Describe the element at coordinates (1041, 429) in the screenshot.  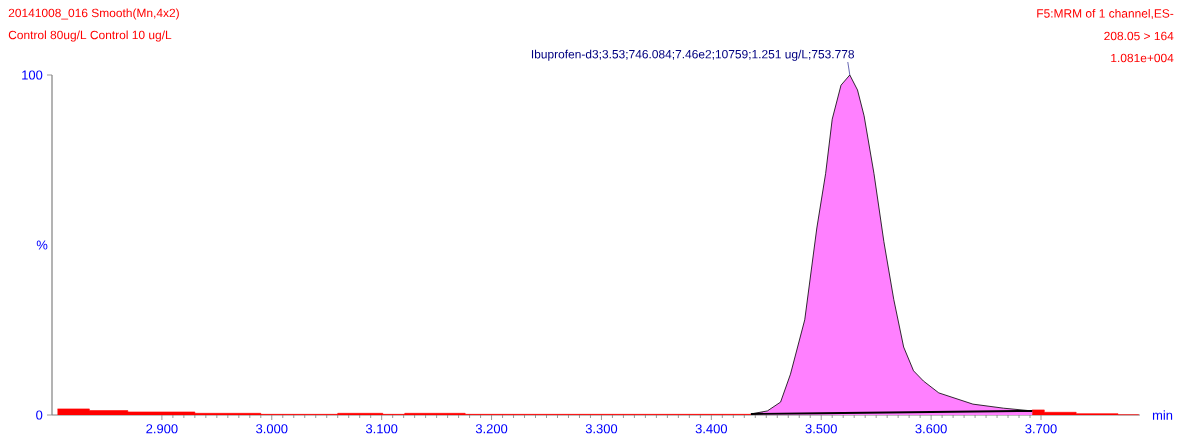
I see `x-tick-label: 3.700` at that location.